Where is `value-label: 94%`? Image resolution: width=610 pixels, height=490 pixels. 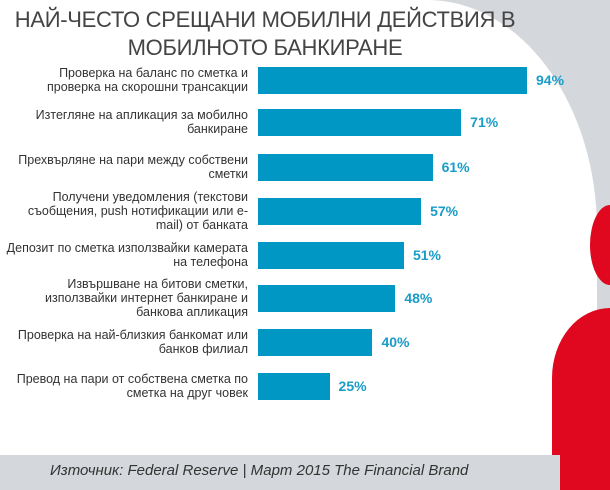 value-label: 94% is located at coordinates (550, 80).